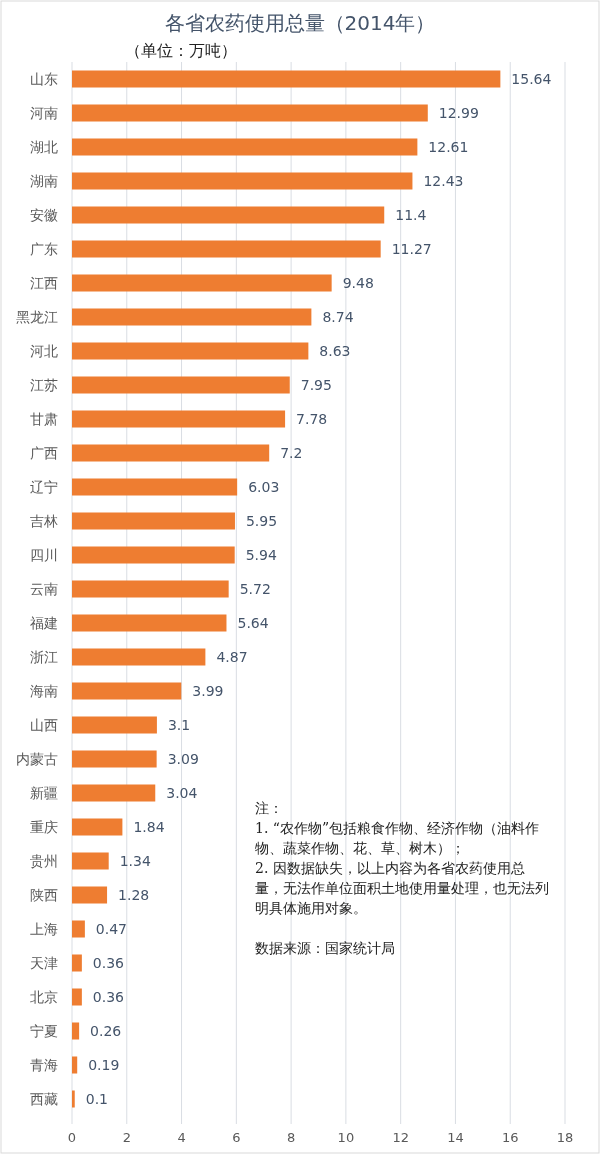 The image size is (600, 1154). I want to click on annotation: 1. “农作物”包括粮食作物、经济作物（油料作物、蔬菜作物、花、草、树木）；, so click(398, 838).